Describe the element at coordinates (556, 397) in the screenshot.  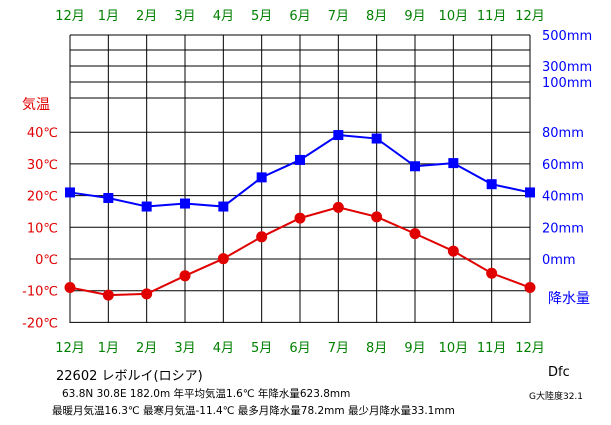
I see `continentality-index: G大陸度32.1` at that location.